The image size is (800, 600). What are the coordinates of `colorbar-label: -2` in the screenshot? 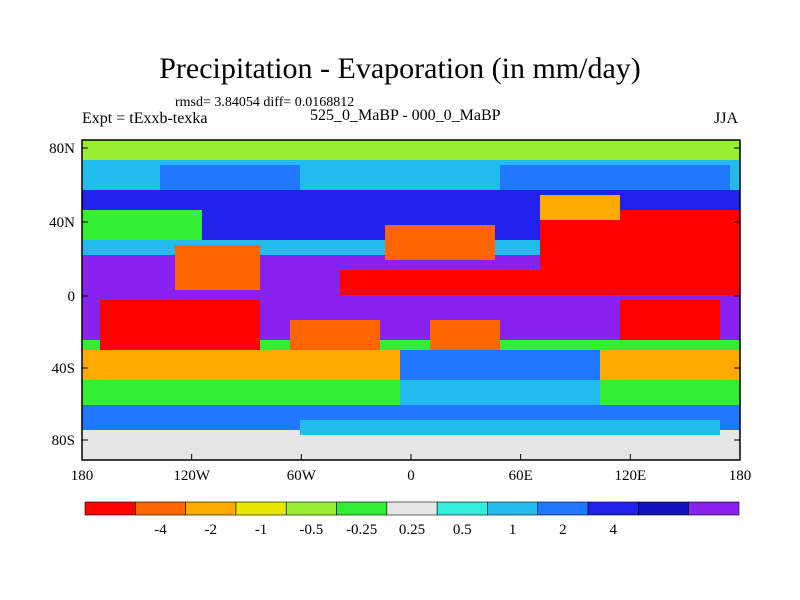 It's located at (211, 530).